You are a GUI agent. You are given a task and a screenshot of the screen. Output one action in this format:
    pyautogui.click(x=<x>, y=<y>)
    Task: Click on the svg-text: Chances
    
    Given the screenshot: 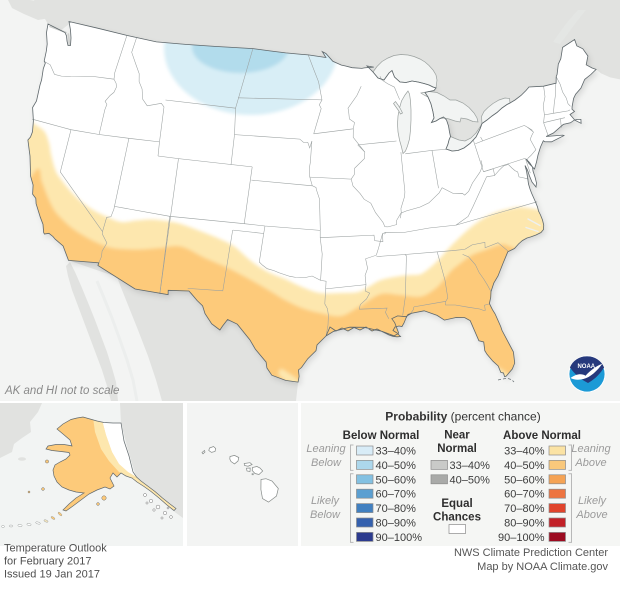 What is the action you would take?
    pyautogui.click(x=457, y=518)
    